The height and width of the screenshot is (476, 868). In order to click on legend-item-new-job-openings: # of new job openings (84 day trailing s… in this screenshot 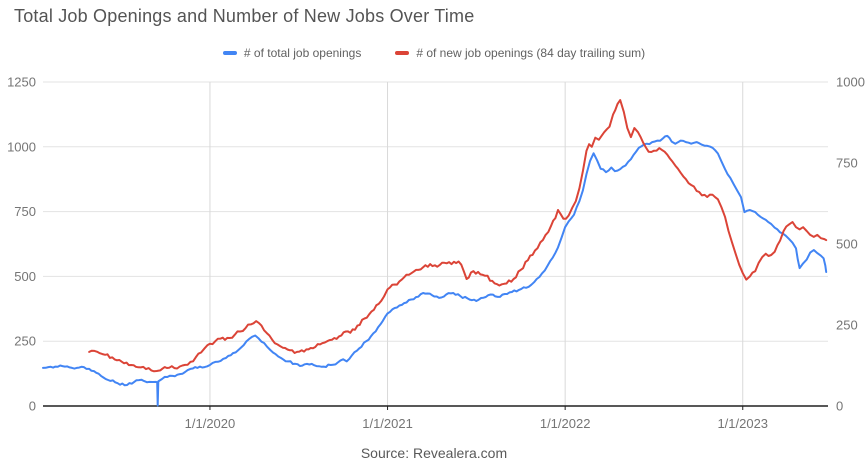, I will do `click(520, 53)`.